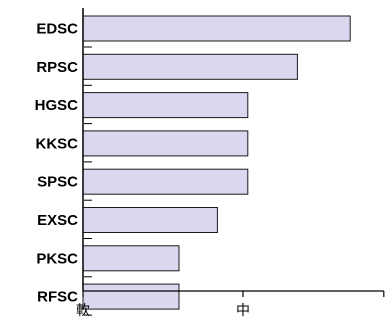 This screenshot has height=325, width=386. Describe the element at coordinates (131, 258) in the screenshot. I see `bar-pksc` at that location.